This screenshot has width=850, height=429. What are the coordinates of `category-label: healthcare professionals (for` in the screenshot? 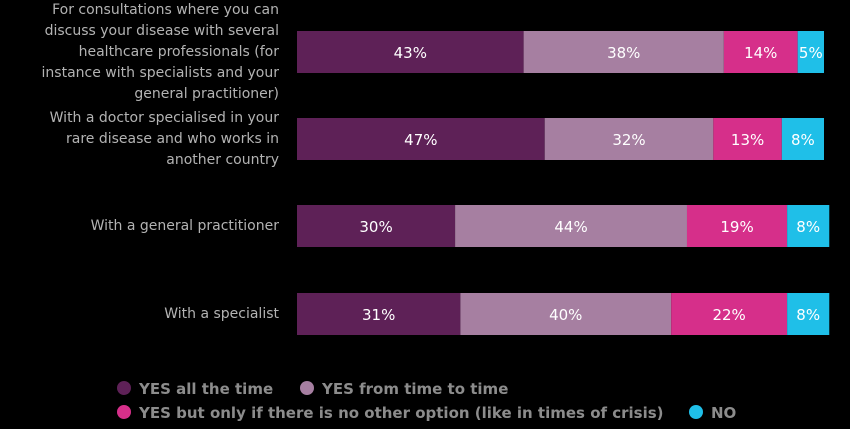 It's located at (179, 52).